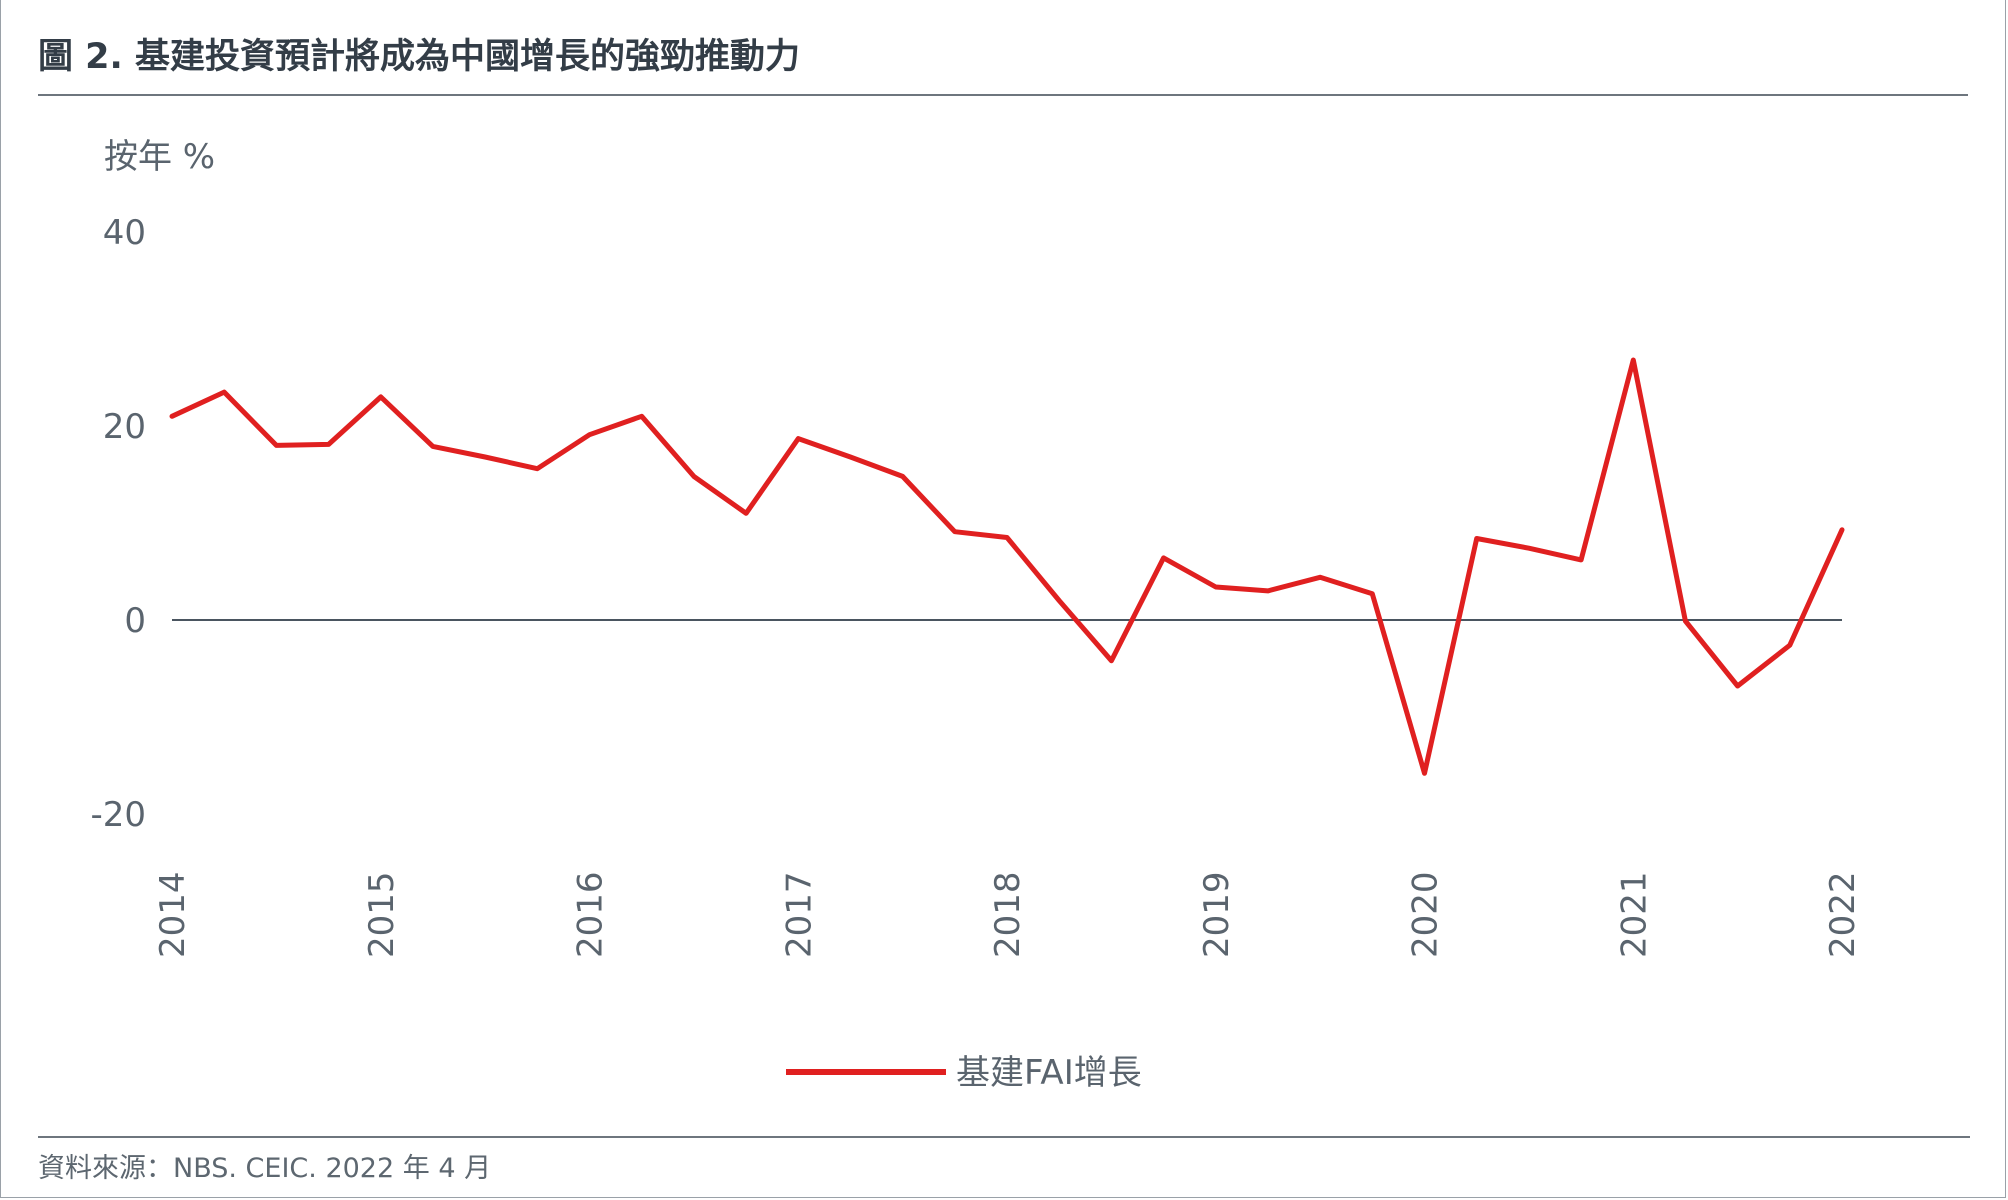 This screenshot has width=2008, height=1200. I want to click on x-tick-label: 2022, so click(1843, 914).